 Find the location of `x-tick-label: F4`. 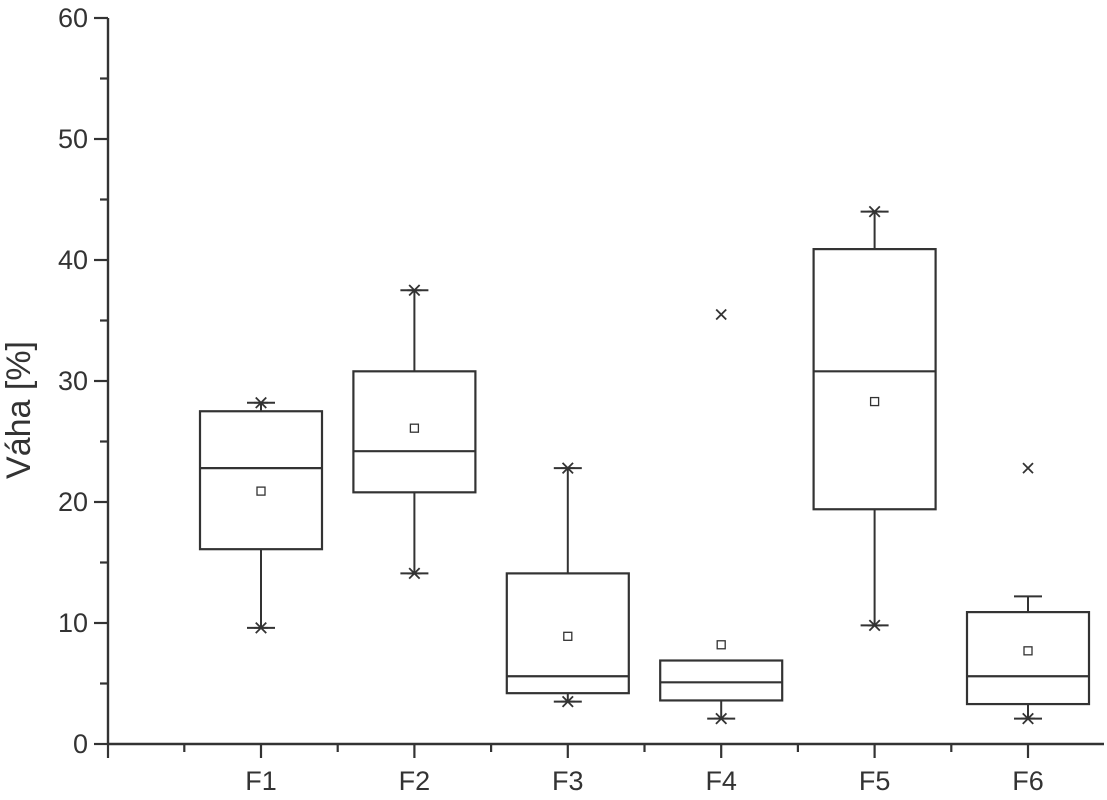

x-tick-label: F4 is located at coordinates (721, 781).